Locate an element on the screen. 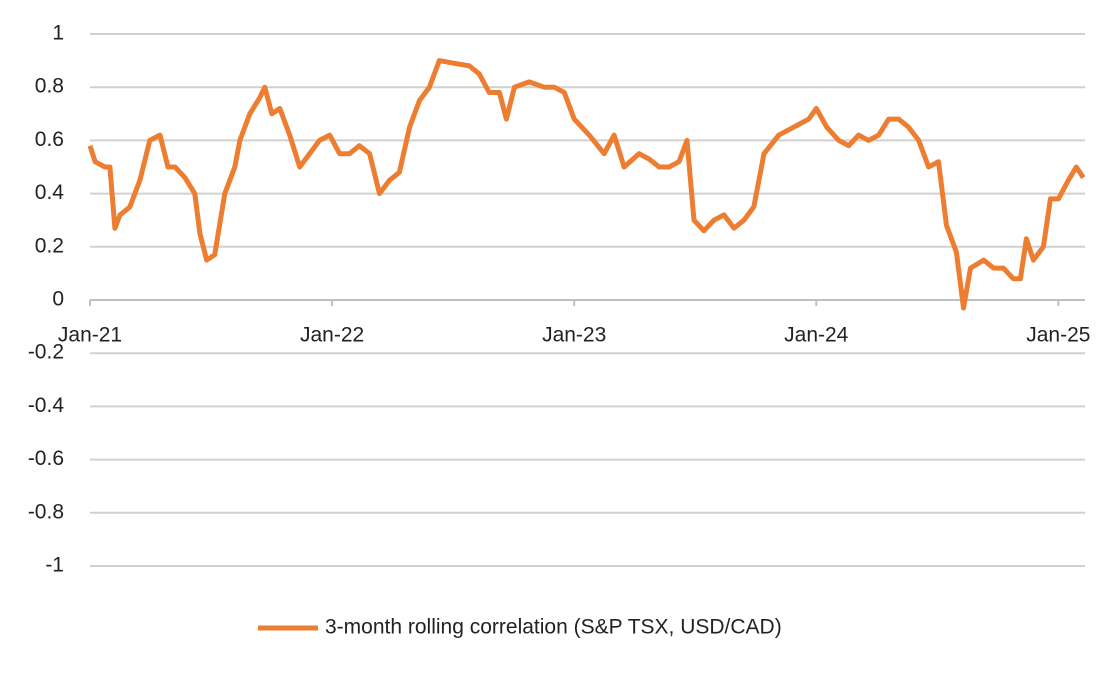 The height and width of the screenshot is (677, 1119). y-tick-label: 0.2 is located at coordinates (49, 245).